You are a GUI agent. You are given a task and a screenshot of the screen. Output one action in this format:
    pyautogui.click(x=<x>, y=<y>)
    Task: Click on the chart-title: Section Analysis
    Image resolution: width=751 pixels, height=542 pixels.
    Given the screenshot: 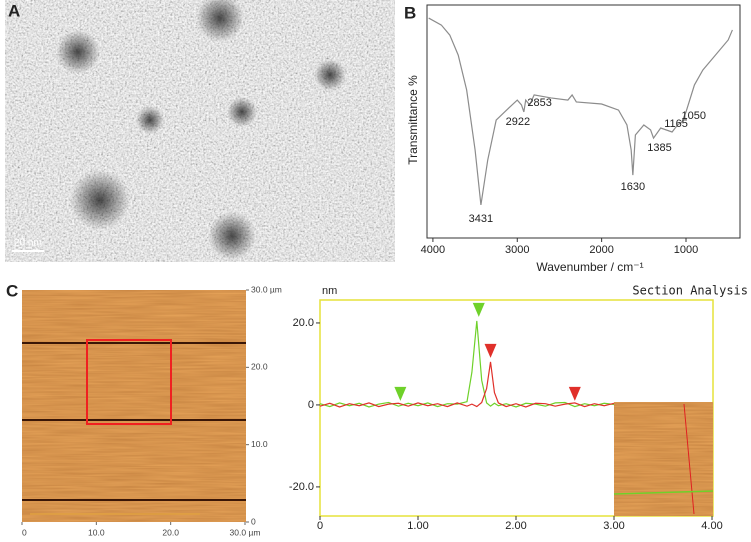 What is the action you would take?
    pyautogui.click(x=690, y=291)
    